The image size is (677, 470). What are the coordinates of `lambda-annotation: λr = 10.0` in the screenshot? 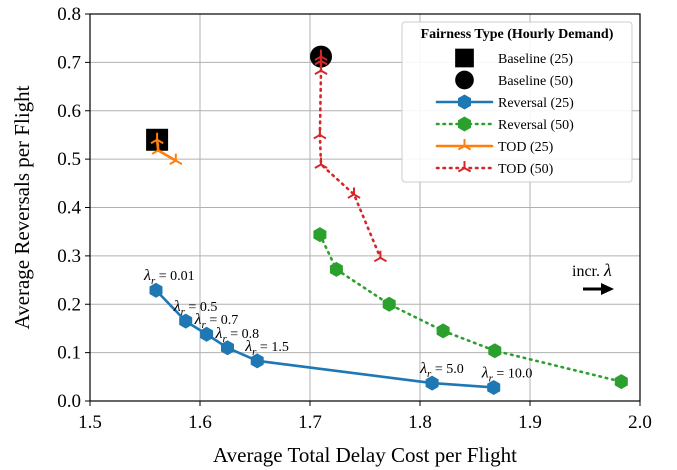 It's located at (507, 374).